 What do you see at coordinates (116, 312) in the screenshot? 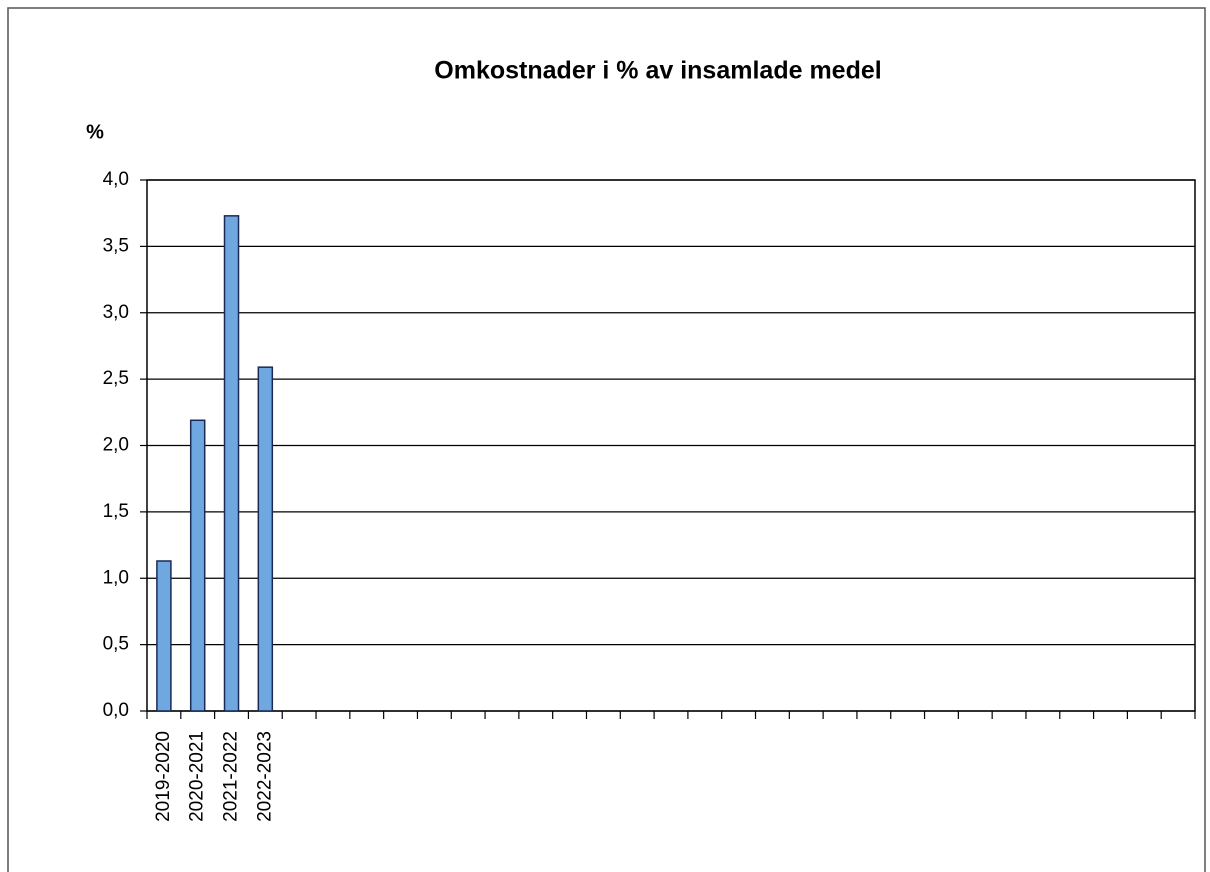
I see `y-tick-label: 3,0` at bounding box center [116, 312].